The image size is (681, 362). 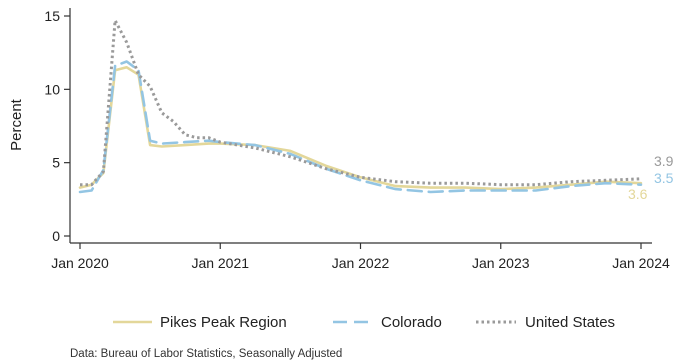 What do you see at coordinates (223, 322) in the screenshot?
I see `legend-label: Pikes Peak Region` at bounding box center [223, 322].